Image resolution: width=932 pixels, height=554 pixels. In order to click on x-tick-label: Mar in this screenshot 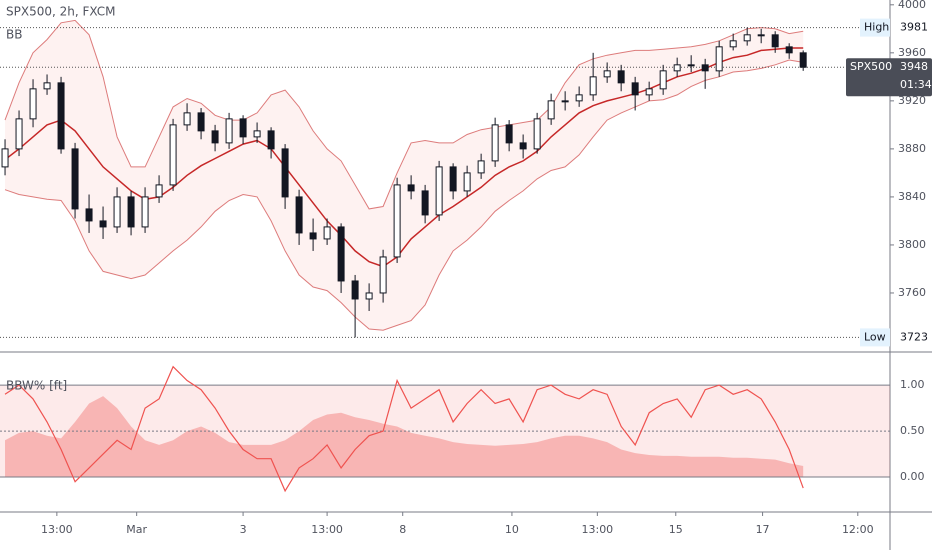, I will do `click(136, 529)`.